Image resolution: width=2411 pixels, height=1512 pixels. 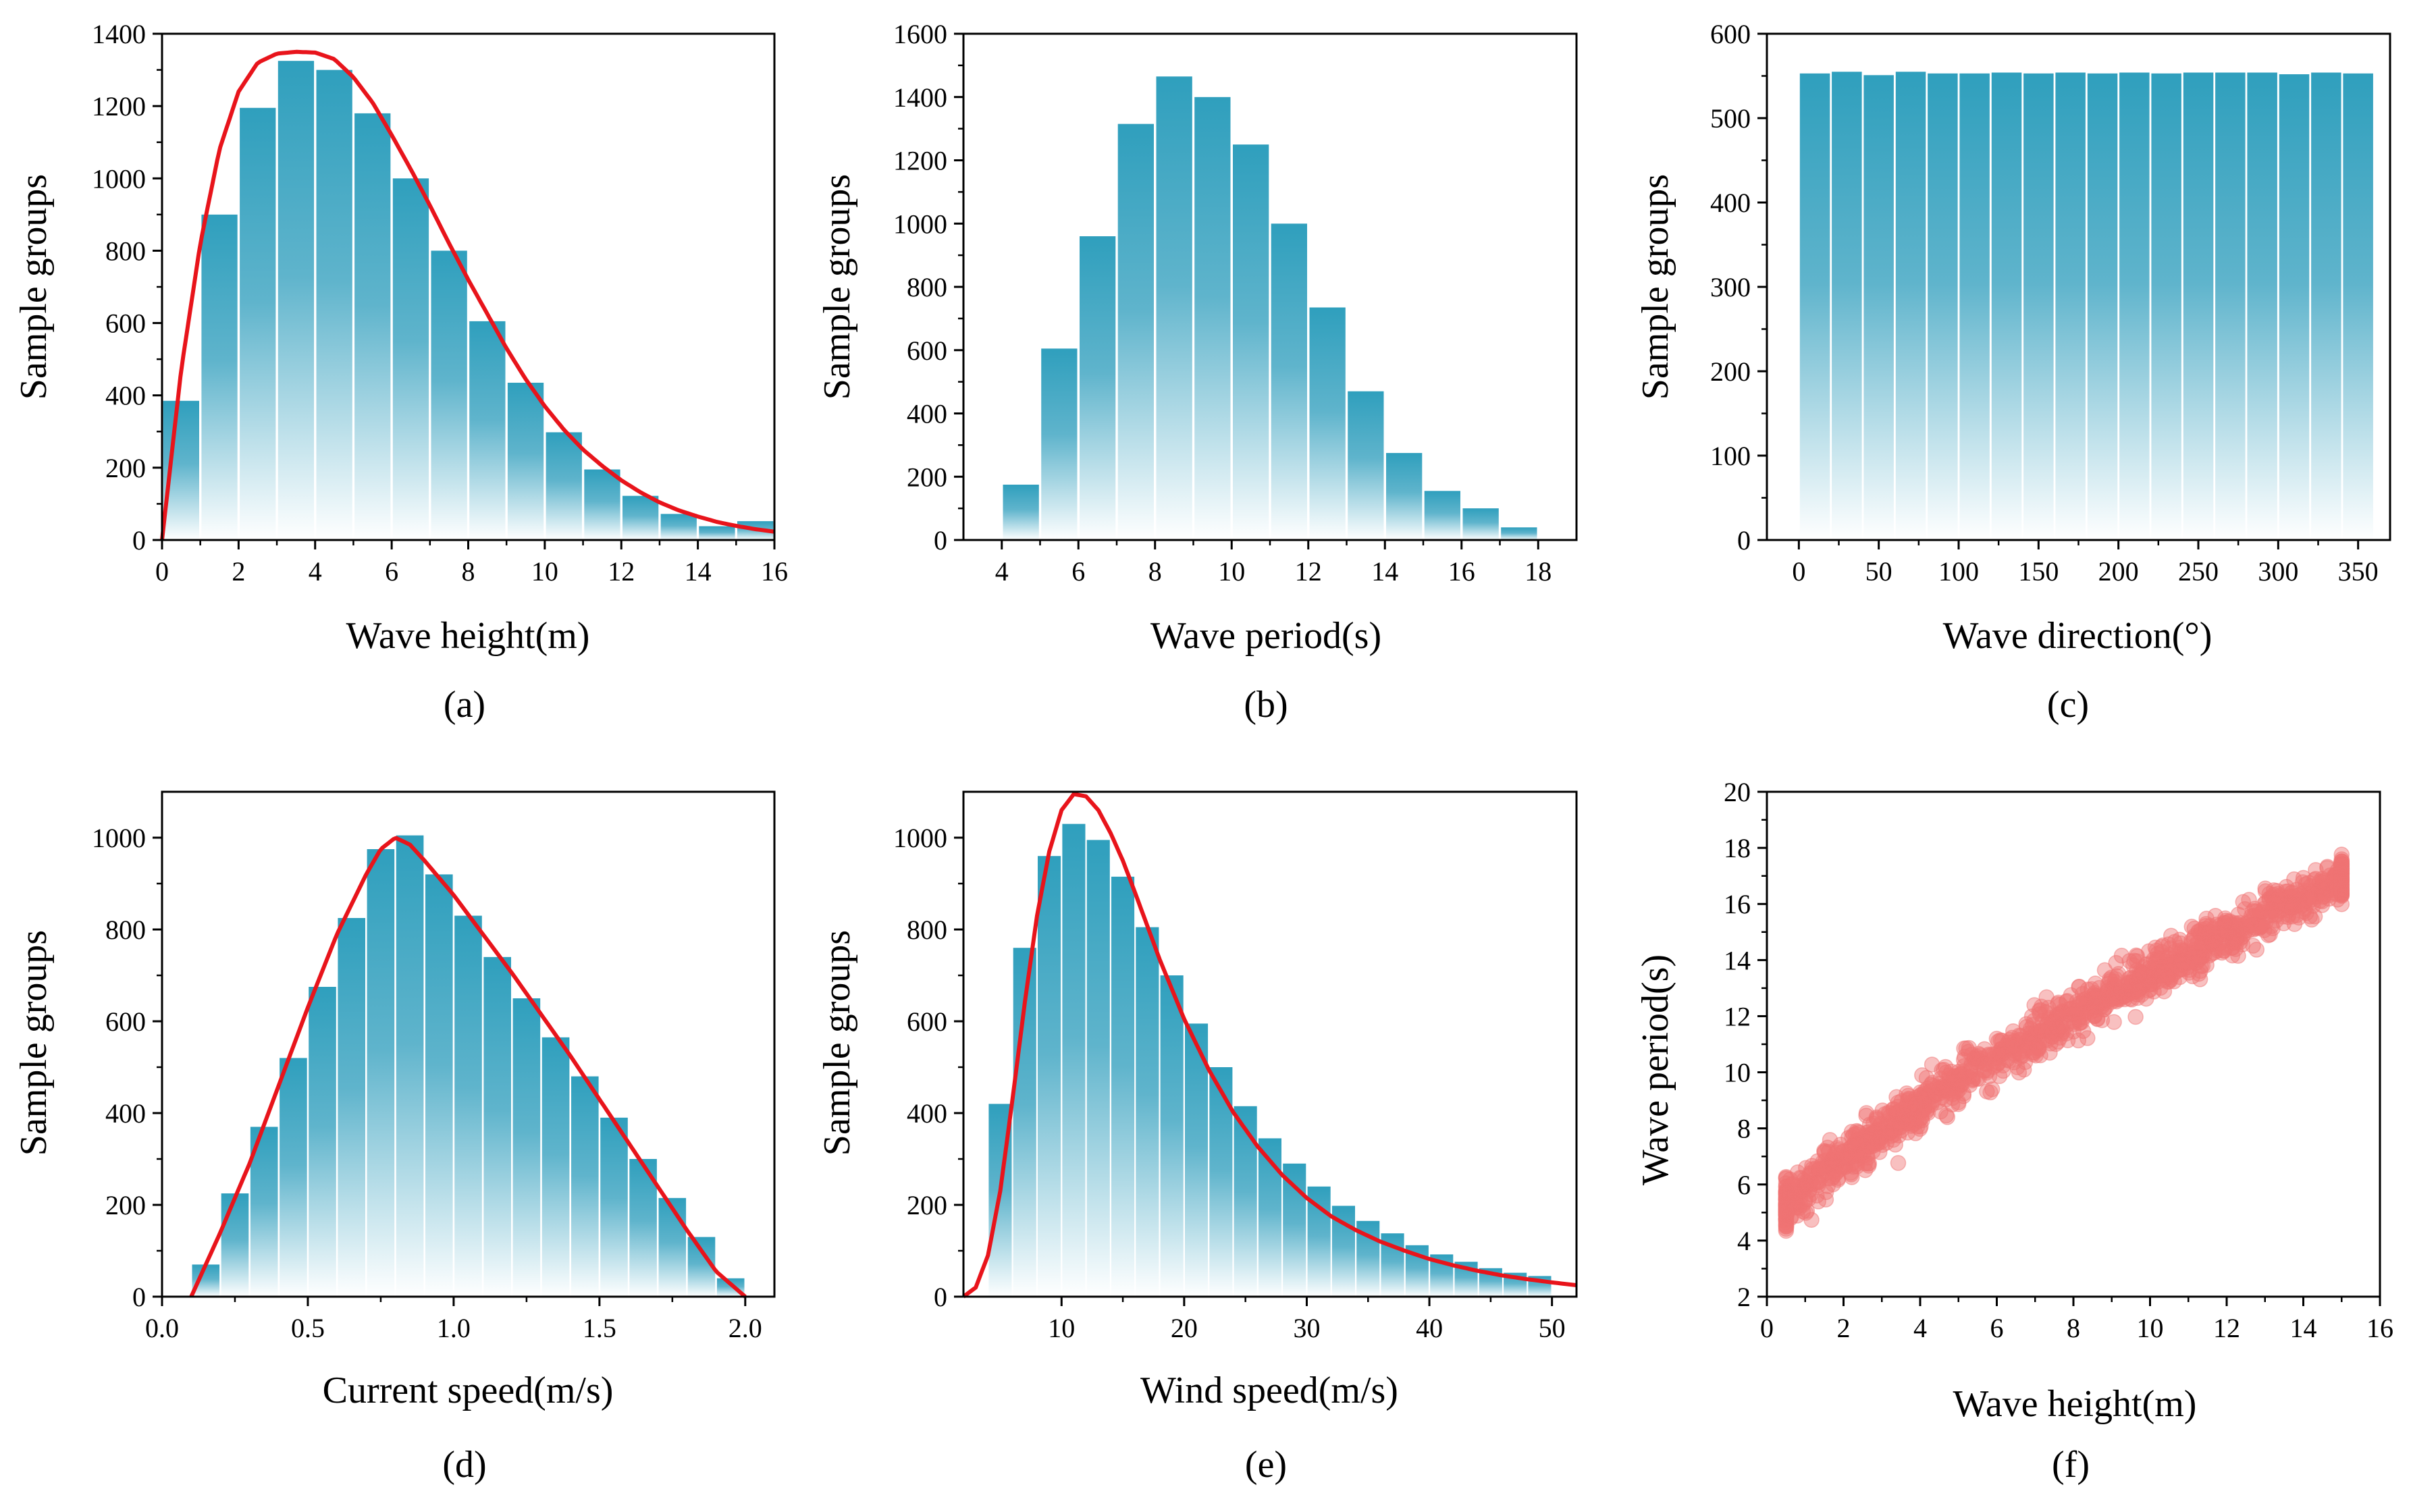 I want to click on y-axis-title-a: Sample groups, so click(x=34, y=287).